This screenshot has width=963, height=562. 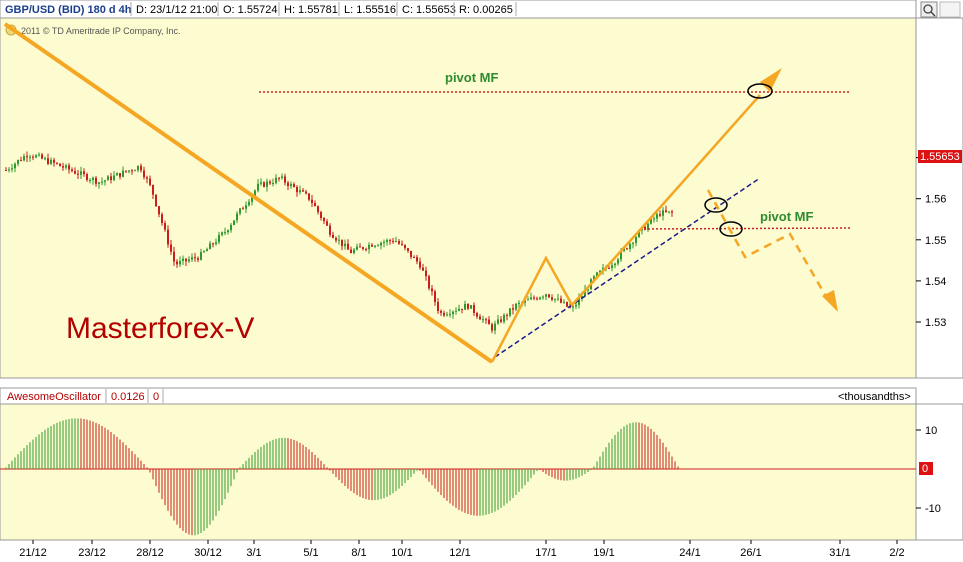 What do you see at coordinates (342, 477) in the screenshot?
I see `oscillator-bars` at bounding box center [342, 477].